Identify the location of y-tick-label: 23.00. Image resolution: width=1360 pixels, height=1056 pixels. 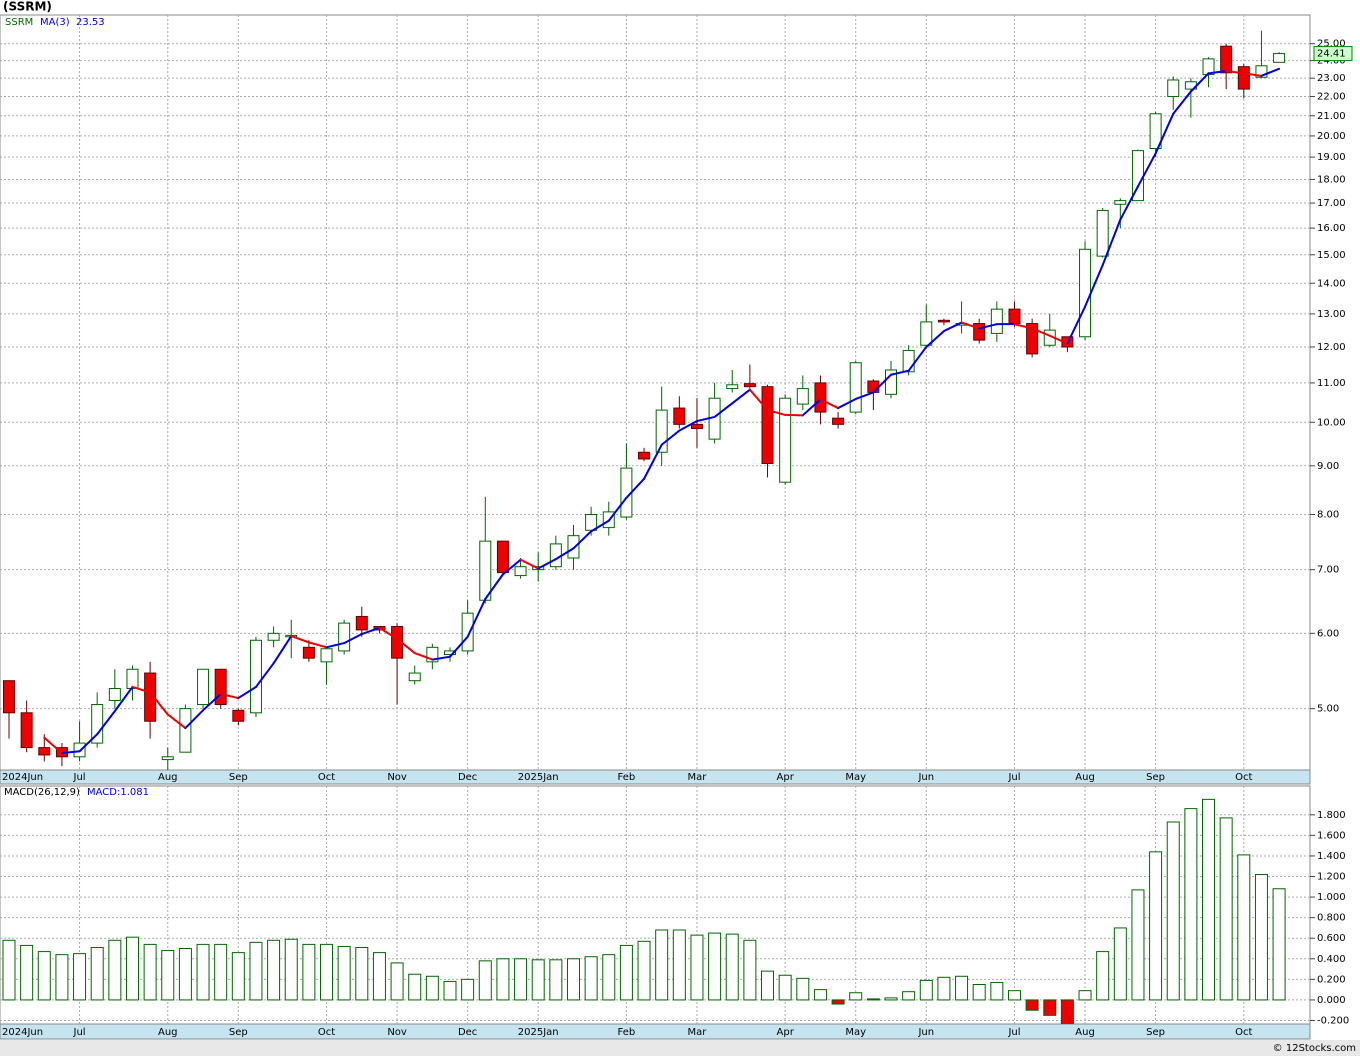
(1331, 78).